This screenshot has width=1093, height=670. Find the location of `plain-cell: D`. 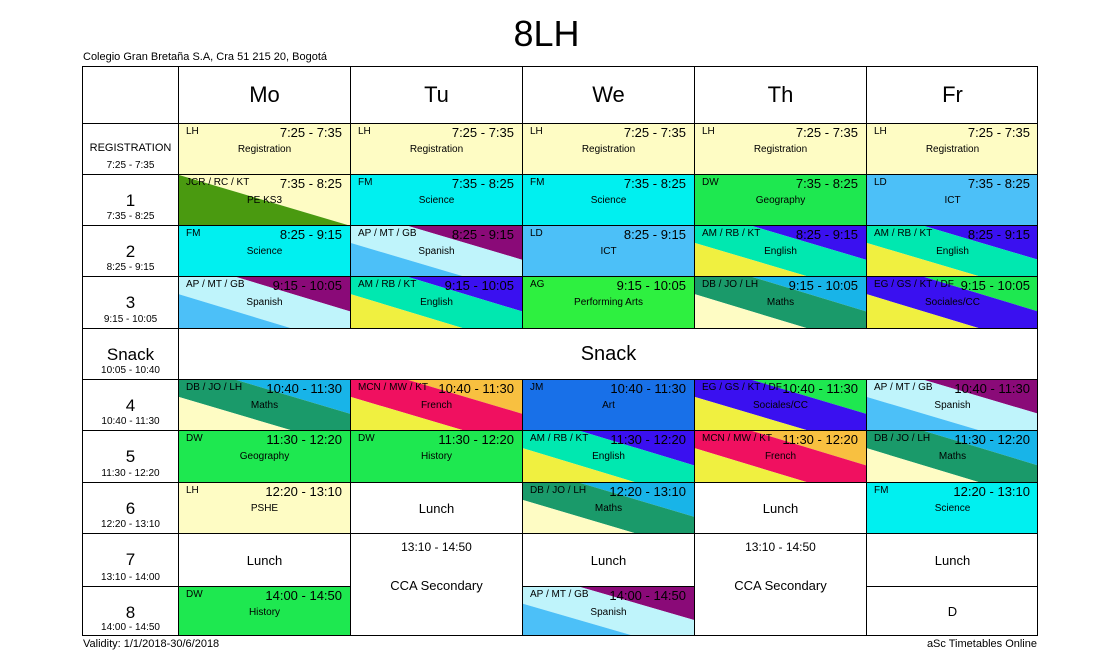

plain-cell: D is located at coordinates (952, 611).